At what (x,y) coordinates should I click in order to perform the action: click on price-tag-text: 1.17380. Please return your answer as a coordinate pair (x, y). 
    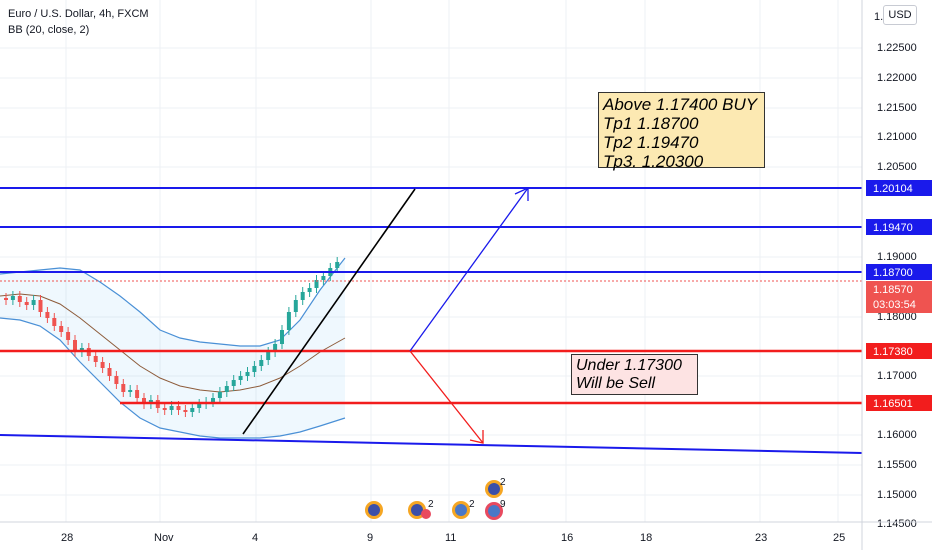
    Looking at the image, I should click on (893, 352).